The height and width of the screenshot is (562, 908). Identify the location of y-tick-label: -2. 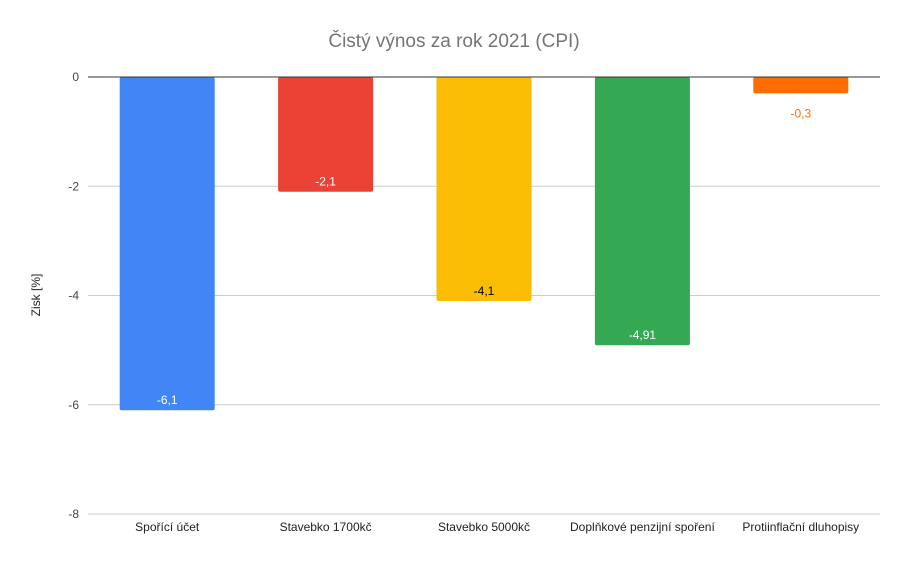
(73, 186).